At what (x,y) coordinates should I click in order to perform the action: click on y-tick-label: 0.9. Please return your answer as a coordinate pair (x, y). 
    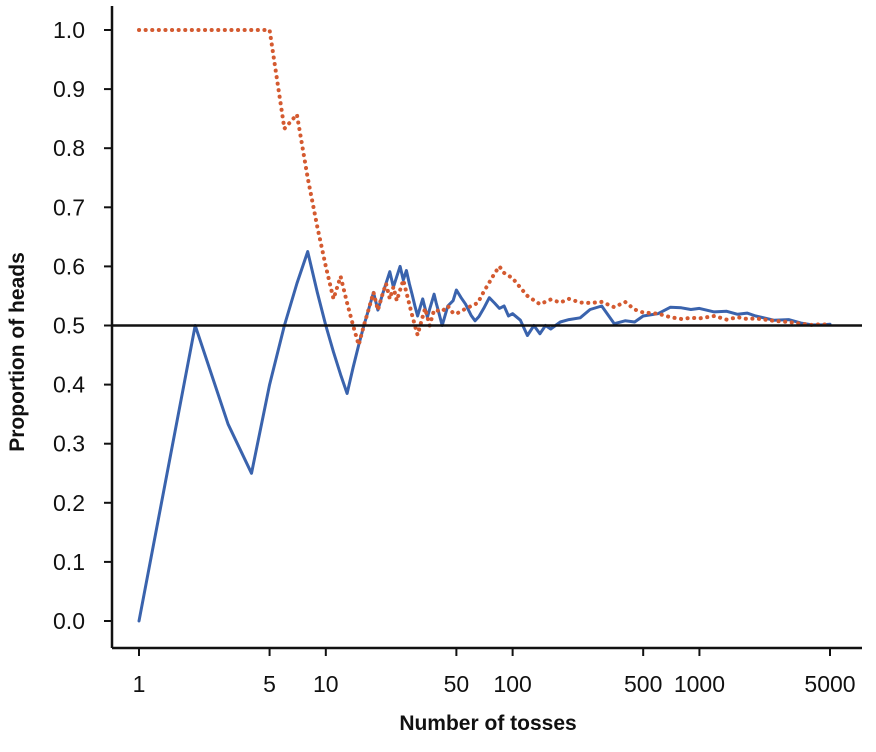
    Looking at the image, I should click on (69, 89).